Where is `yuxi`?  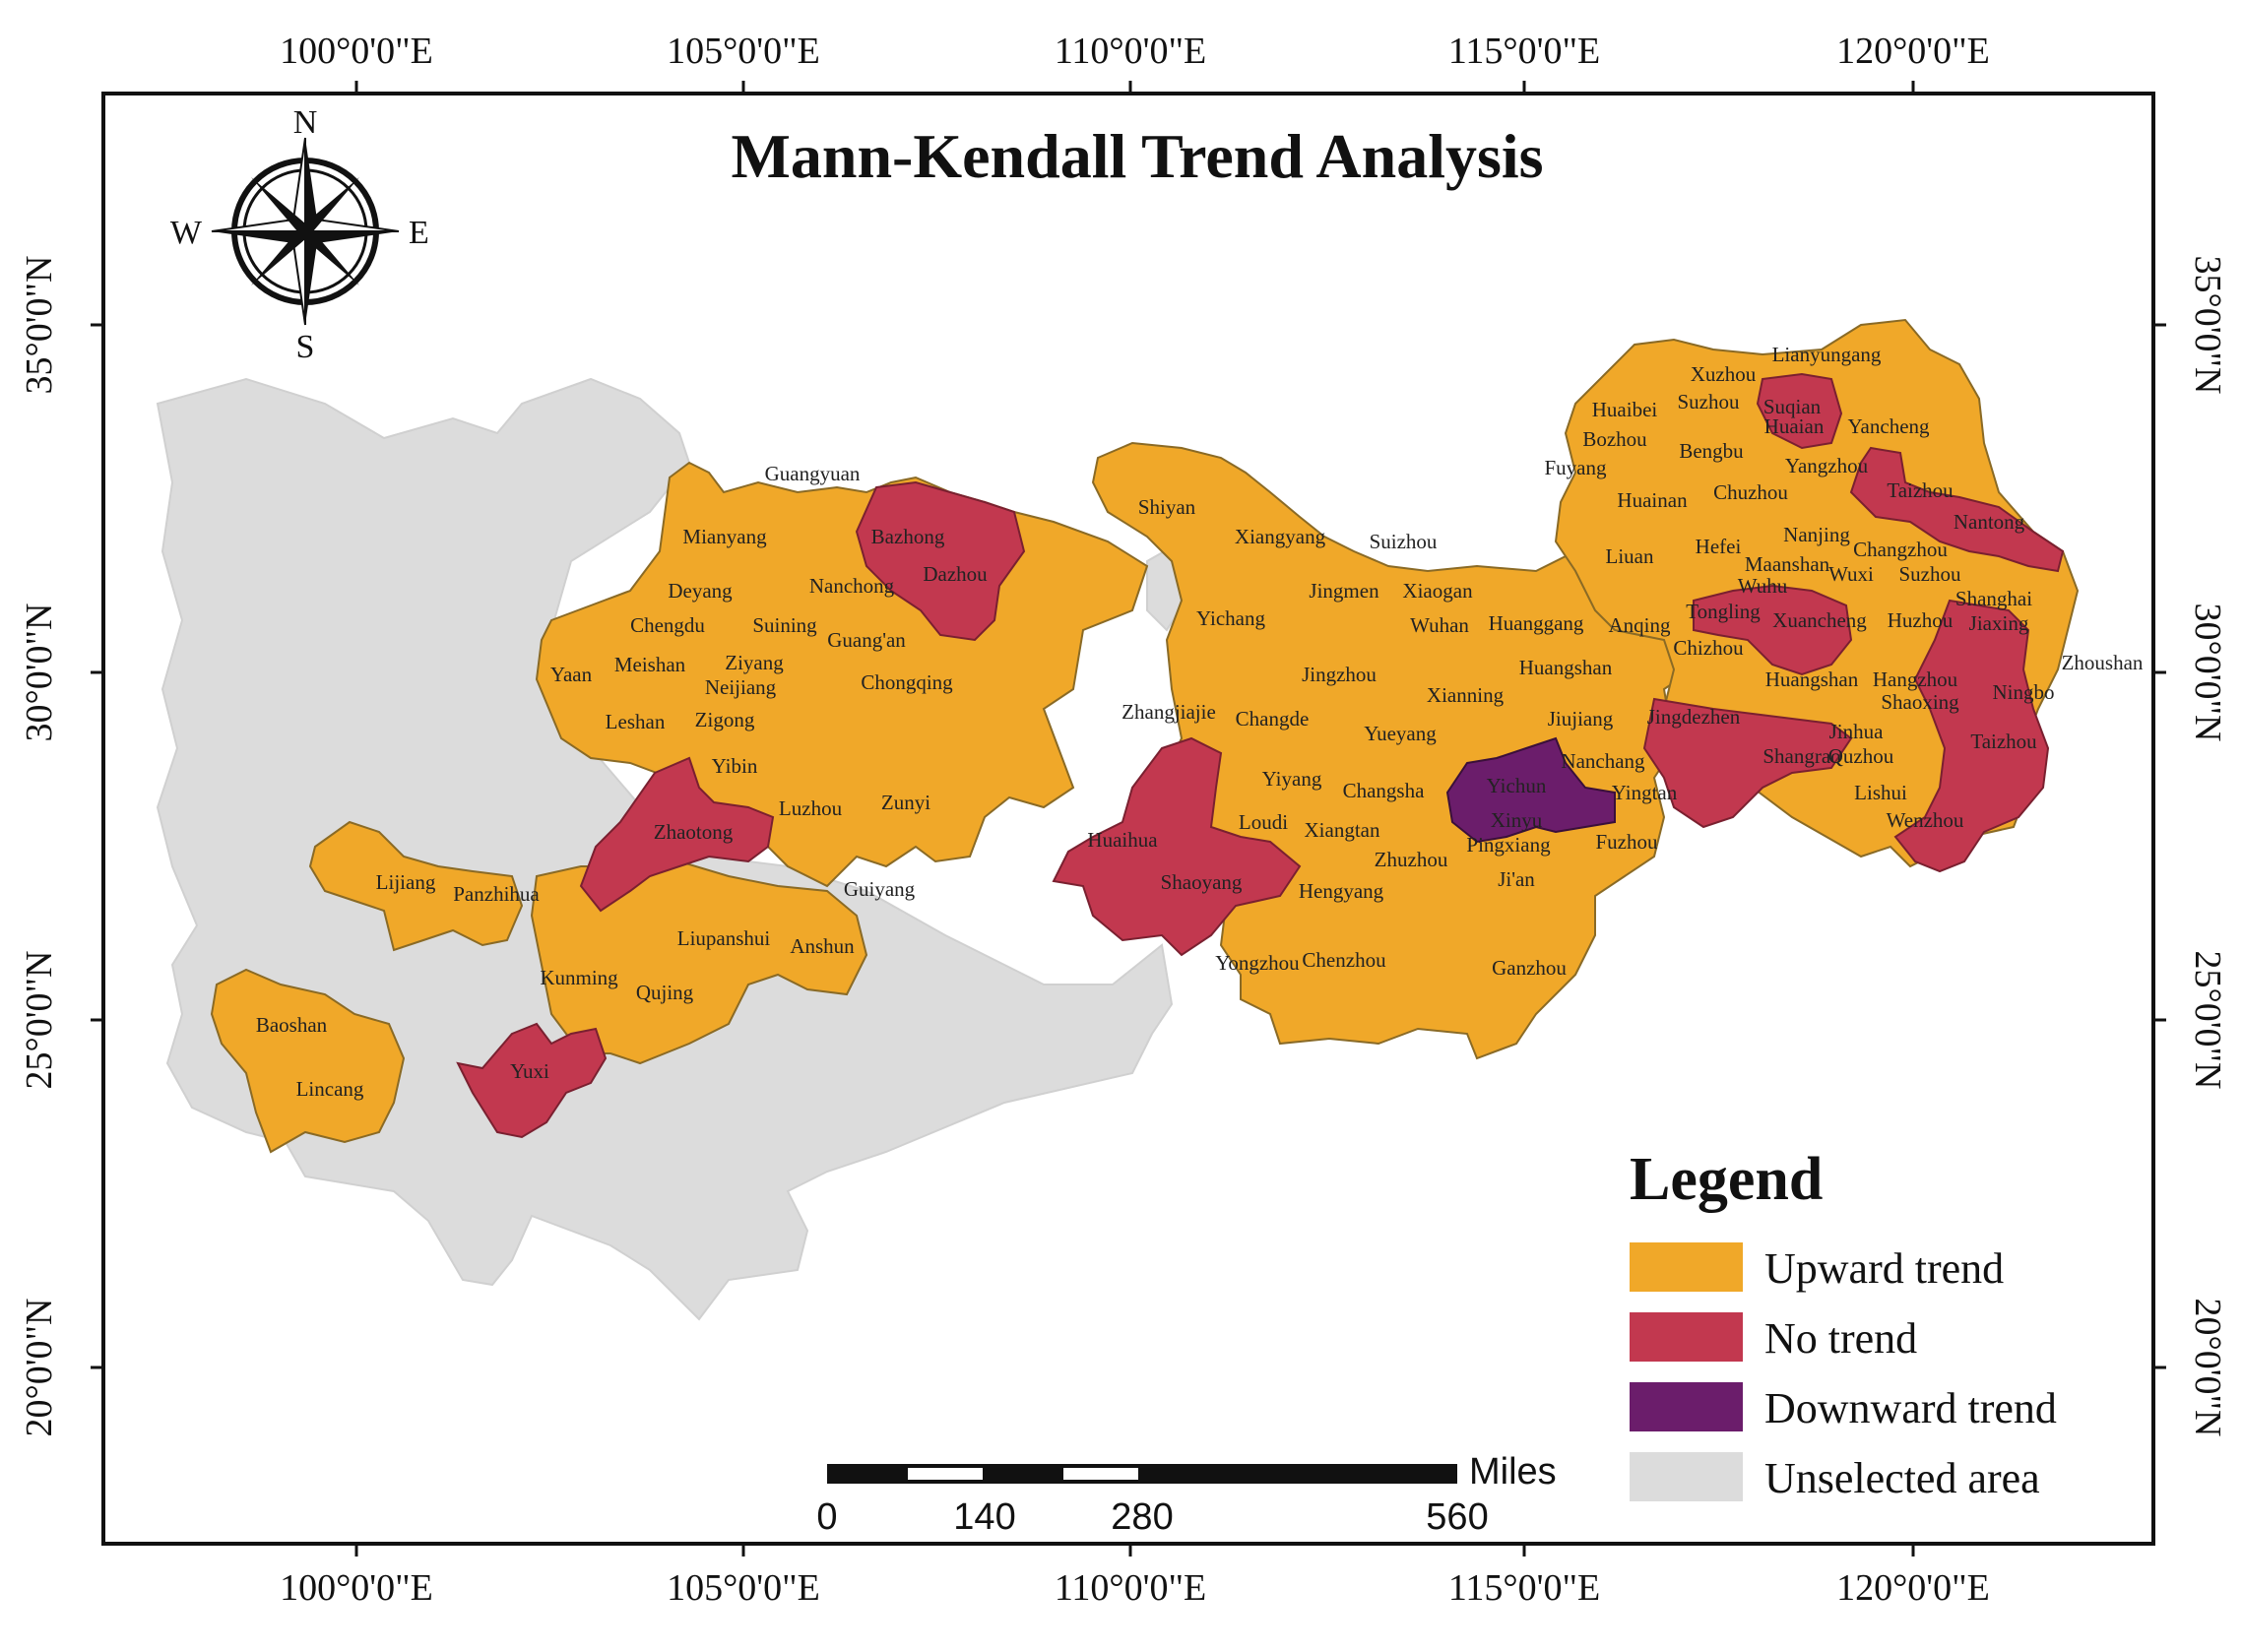 yuxi is located at coordinates (532, 1080).